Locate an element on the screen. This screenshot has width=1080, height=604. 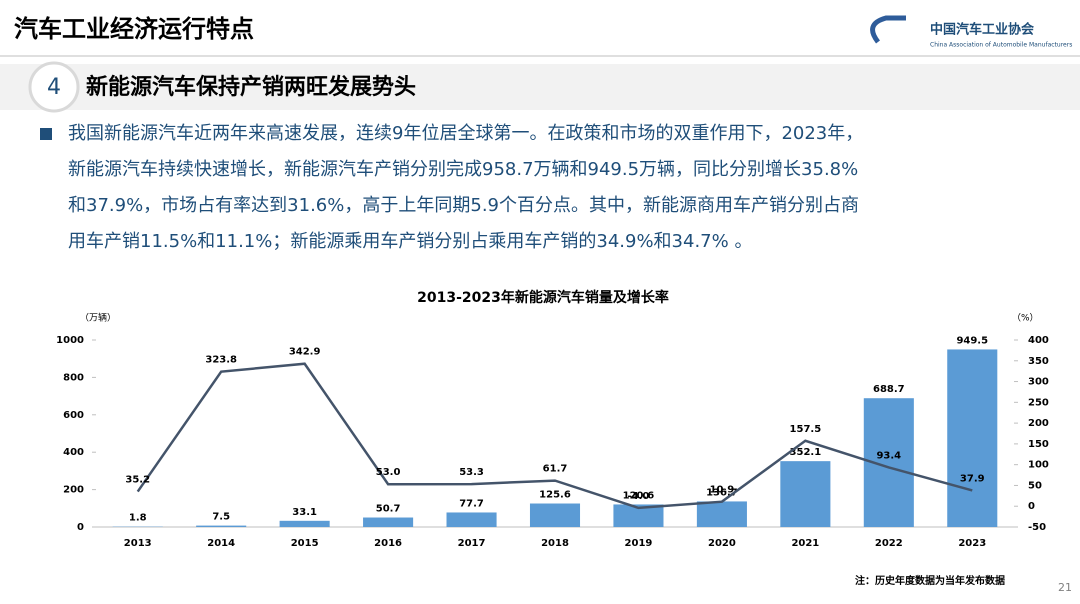
y-tick-label: 600 is located at coordinates (73, 415).